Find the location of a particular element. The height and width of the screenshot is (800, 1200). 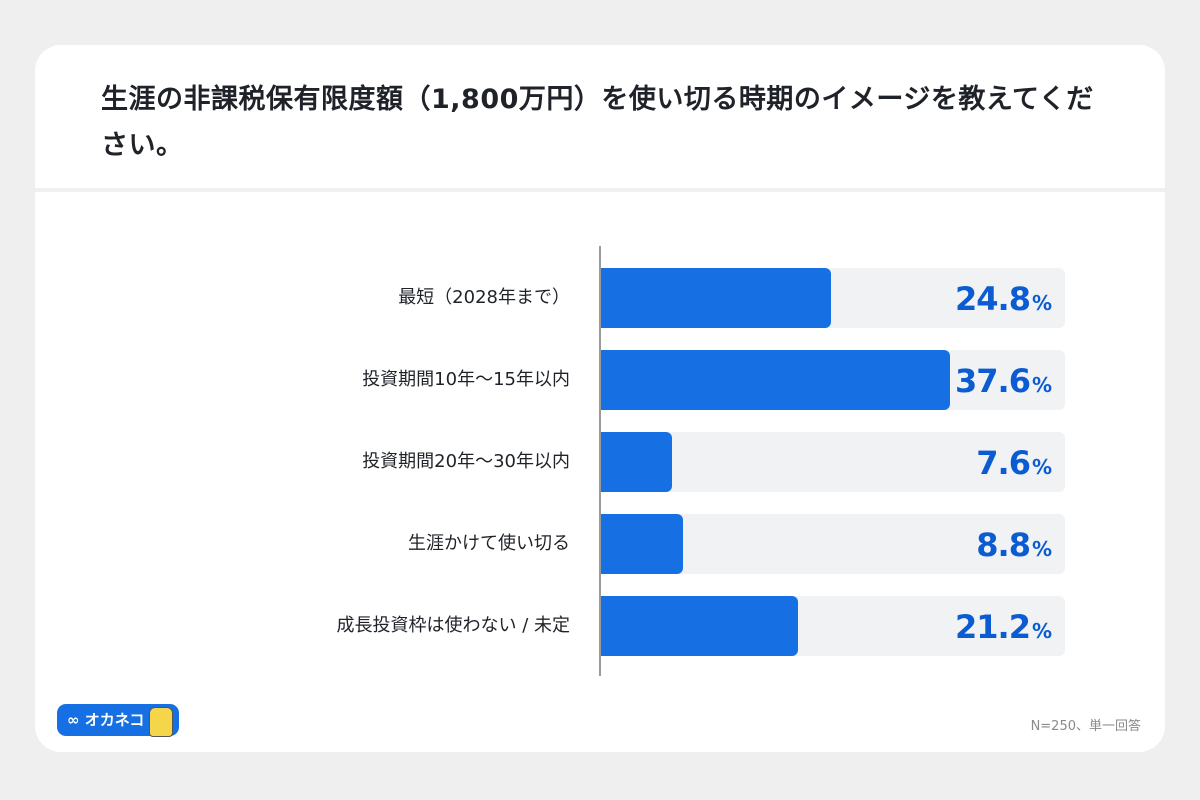

y-axis-line is located at coordinates (600, 461).